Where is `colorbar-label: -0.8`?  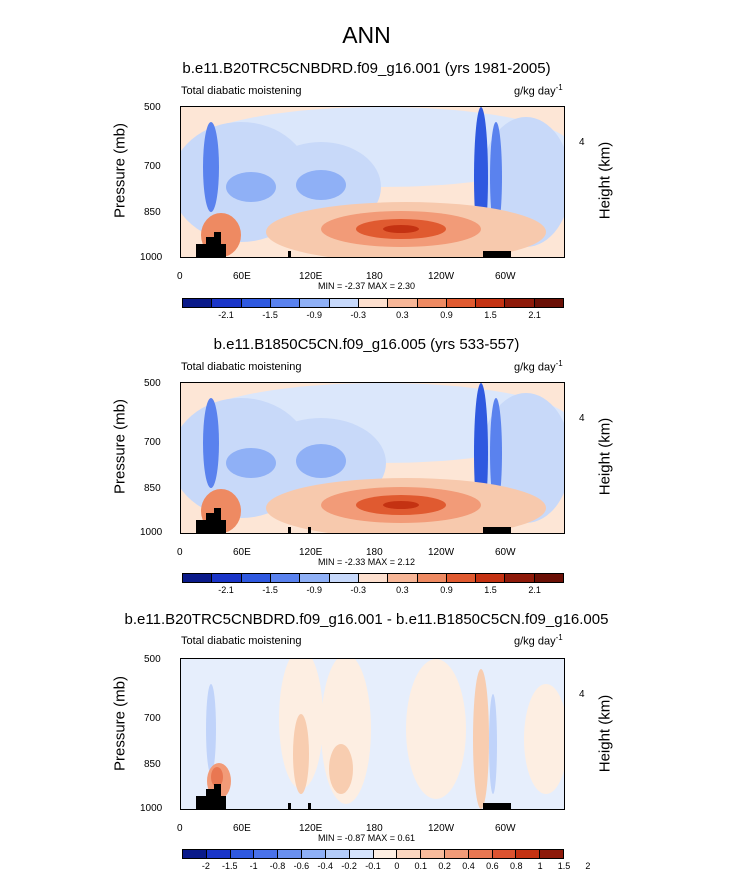
colorbar-label: -0.8 is located at coordinates (277, 866).